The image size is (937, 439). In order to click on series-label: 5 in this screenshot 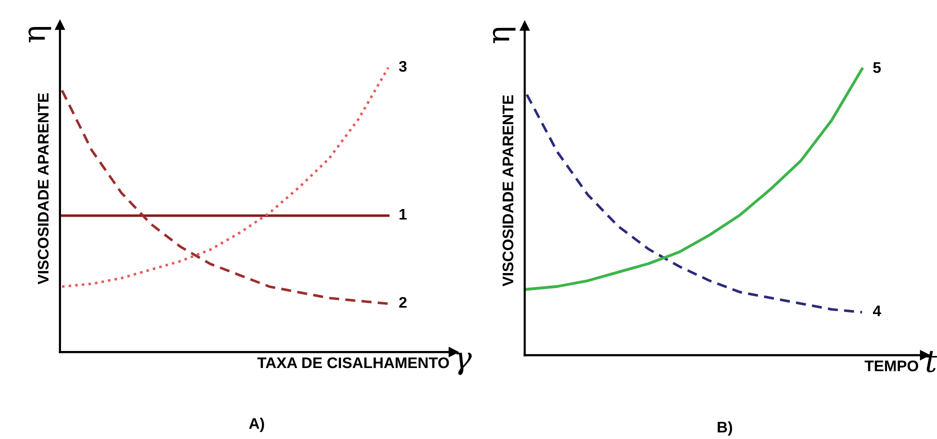, I will do `click(877, 67)`.